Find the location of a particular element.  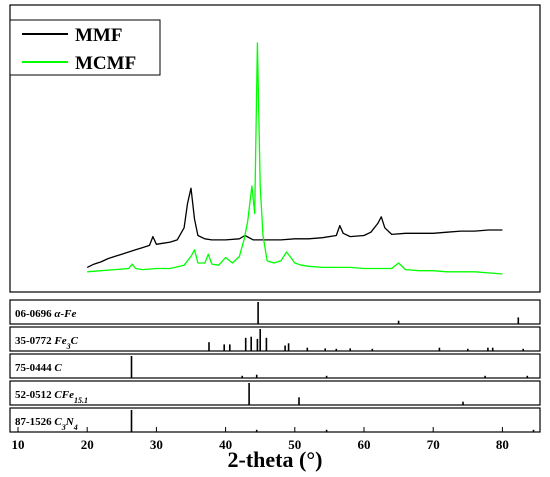

series-line-mmf is located at coordinates (294, 227).